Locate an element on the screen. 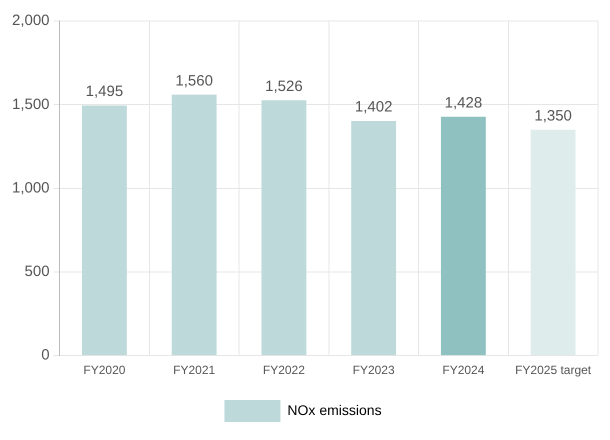 The image size is (610, 440). y-tick-label: 0 is located at coordinates (45, 355).